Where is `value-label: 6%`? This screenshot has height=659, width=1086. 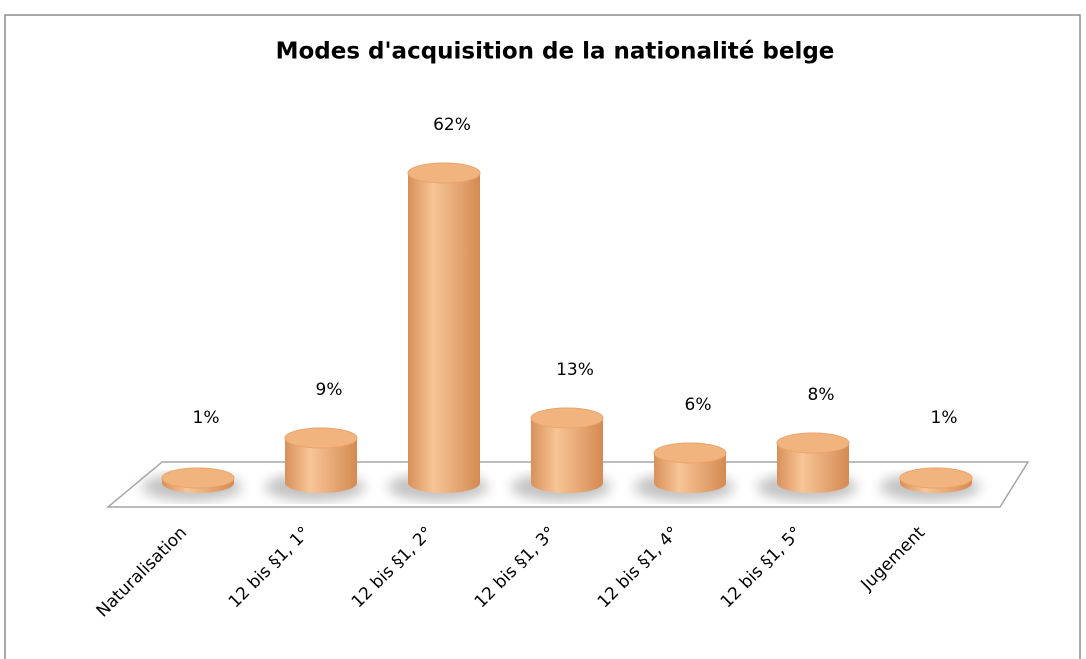
value-label: 6% is located at coordinates (698, 405).